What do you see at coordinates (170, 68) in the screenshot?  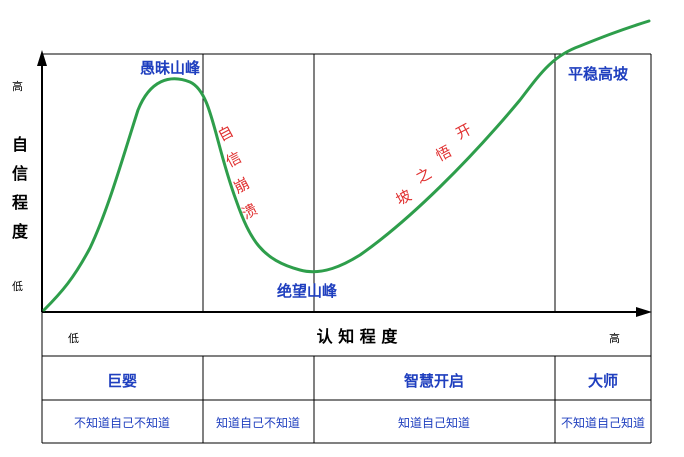 I see `peak-label: 愚昧山峰` at bounding box center [170, 68].